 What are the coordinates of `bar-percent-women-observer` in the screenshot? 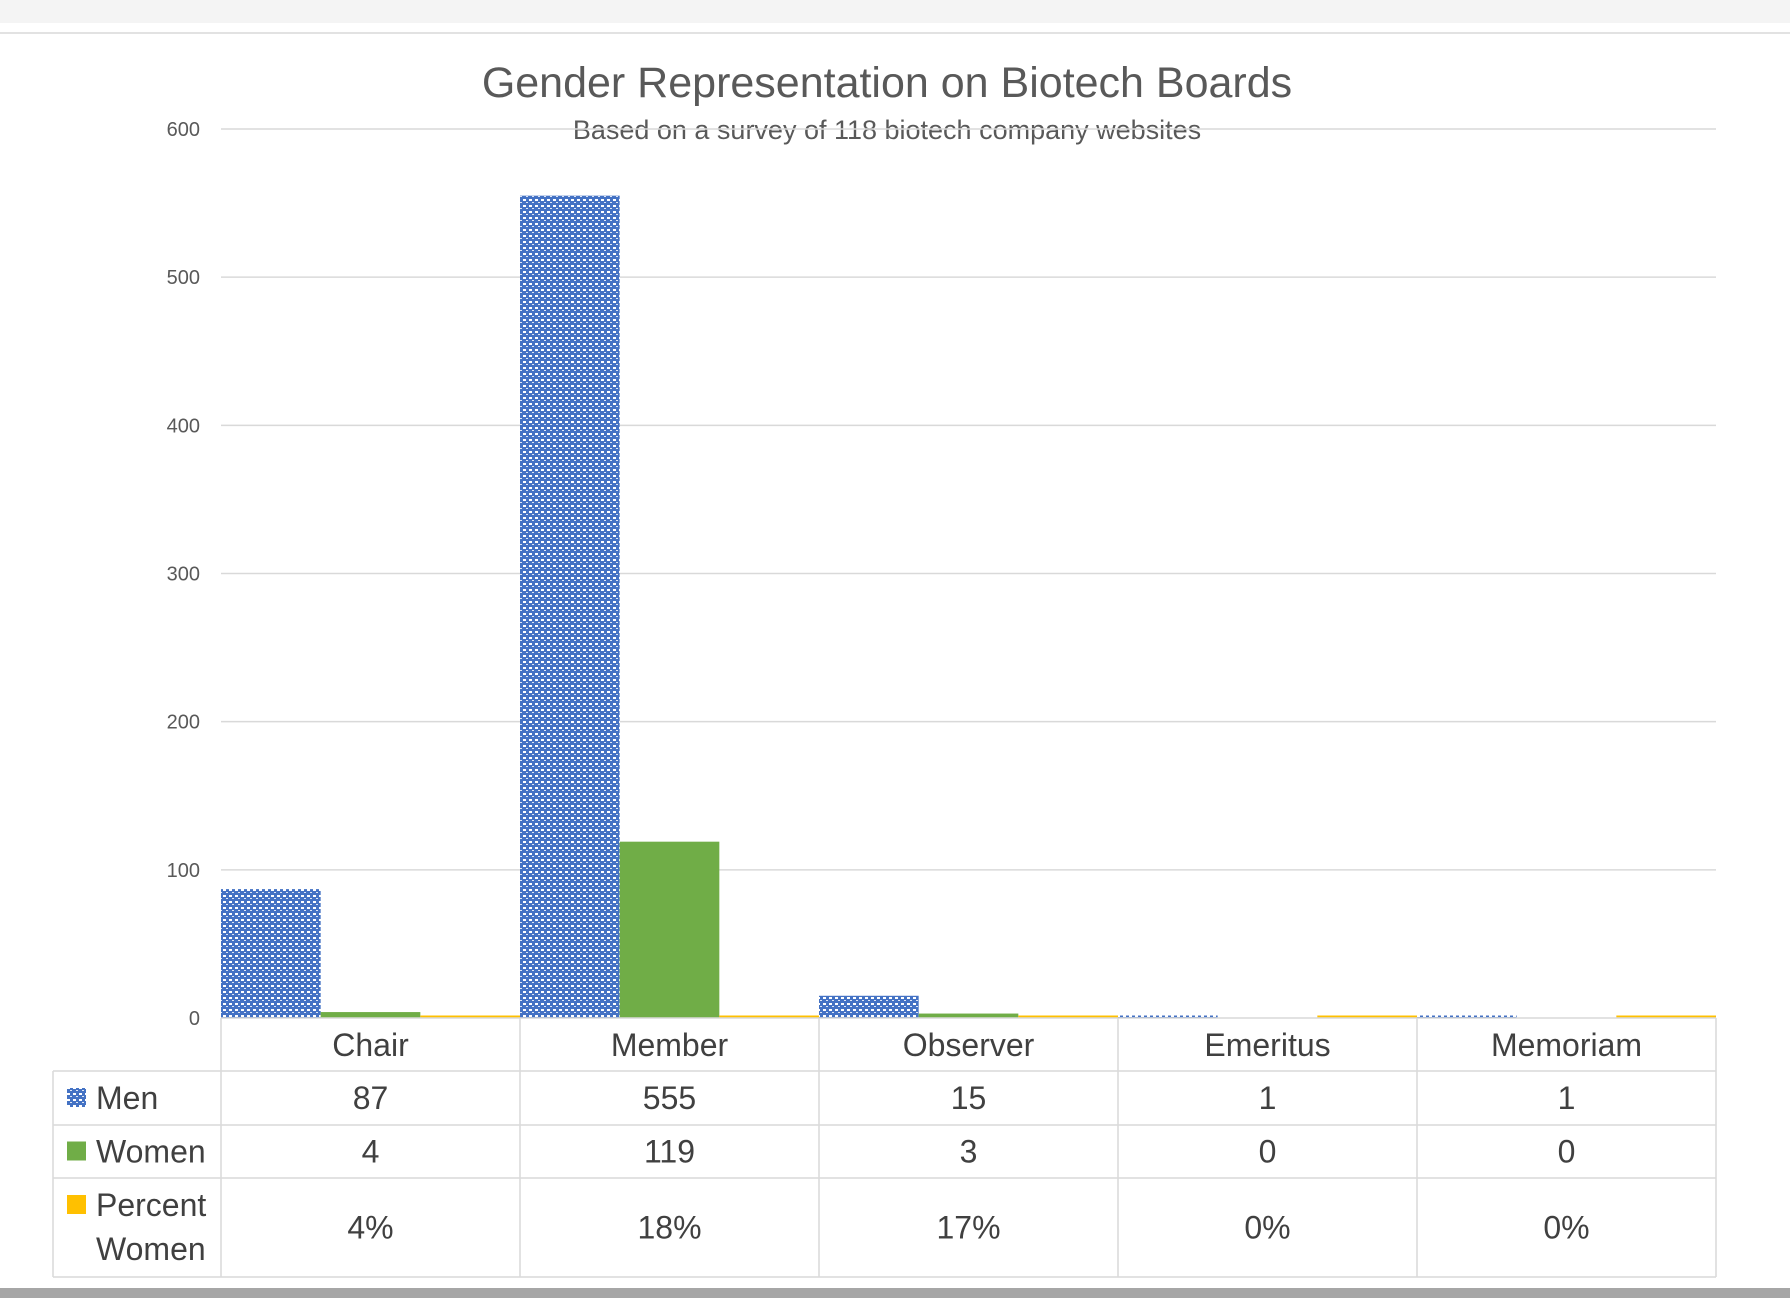 It's located at (1068, 1016).